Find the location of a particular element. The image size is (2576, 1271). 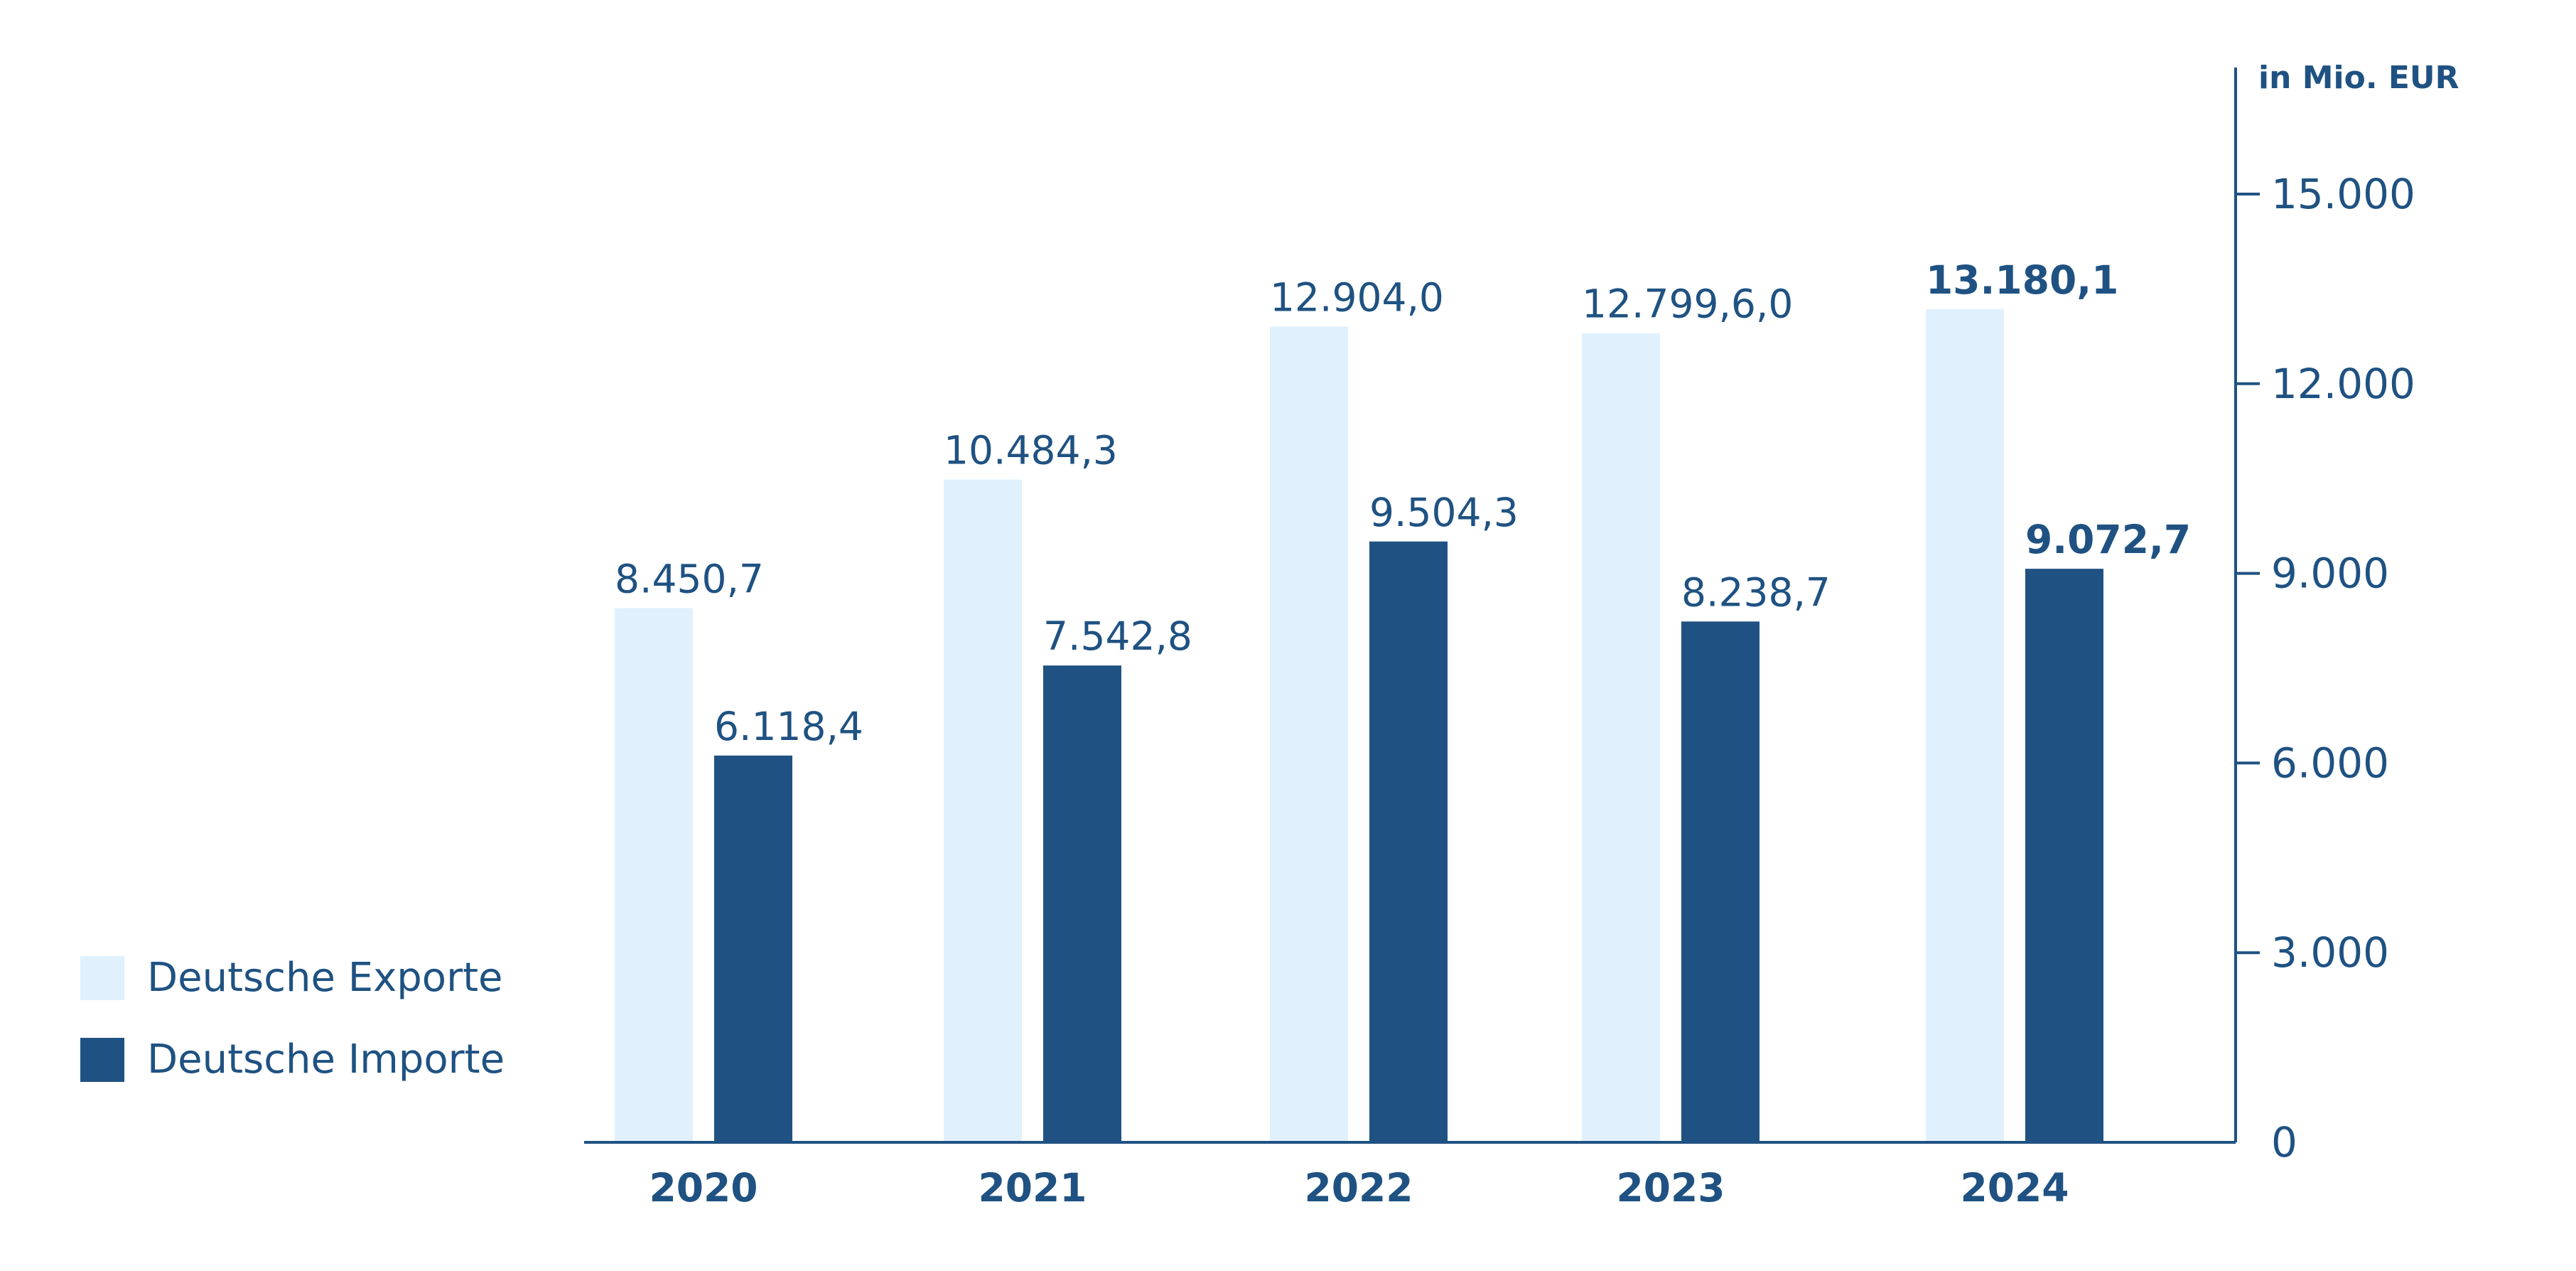

export-value-label-2020: 8.450,7 is located at coordinates (689, 578).